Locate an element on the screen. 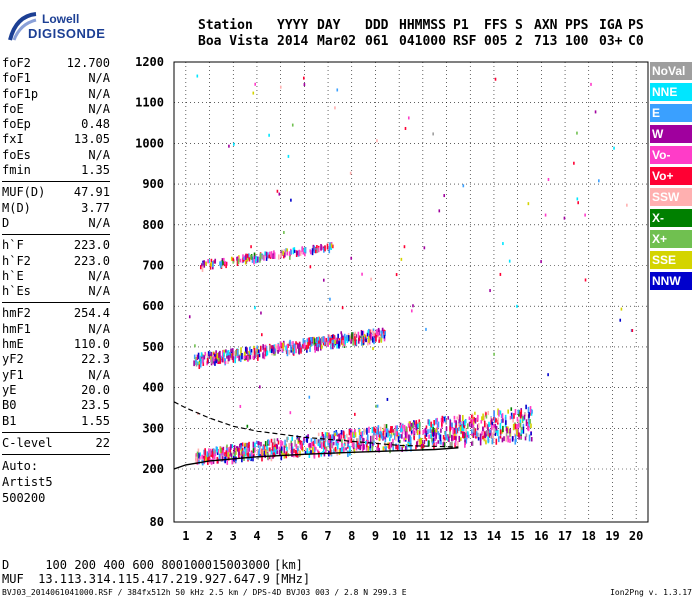 The image size is (700, 600). param-value: 13.05 is located at coordinates (91, 139).